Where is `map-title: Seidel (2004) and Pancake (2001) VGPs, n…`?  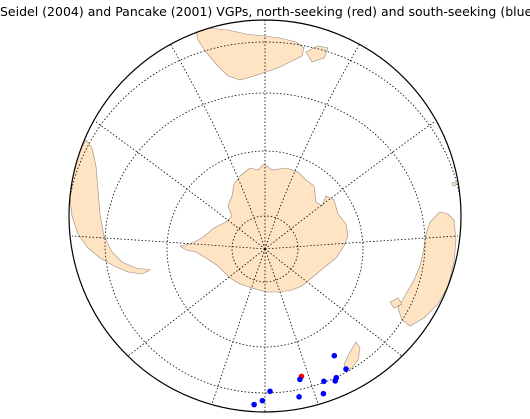
map-title: Seidel (2004) and Pancake (2001) VGPs, n… is located at coordinates (265, 11).